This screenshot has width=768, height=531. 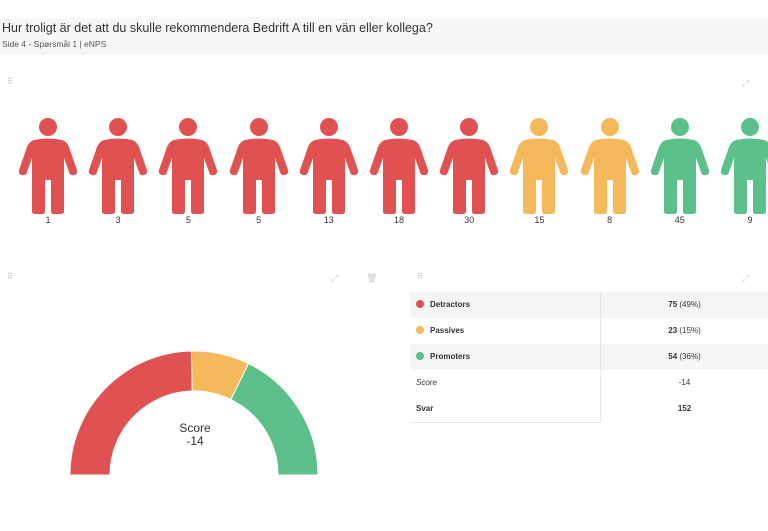 I want to click on detractors-dot, so click(x=420, y=304).